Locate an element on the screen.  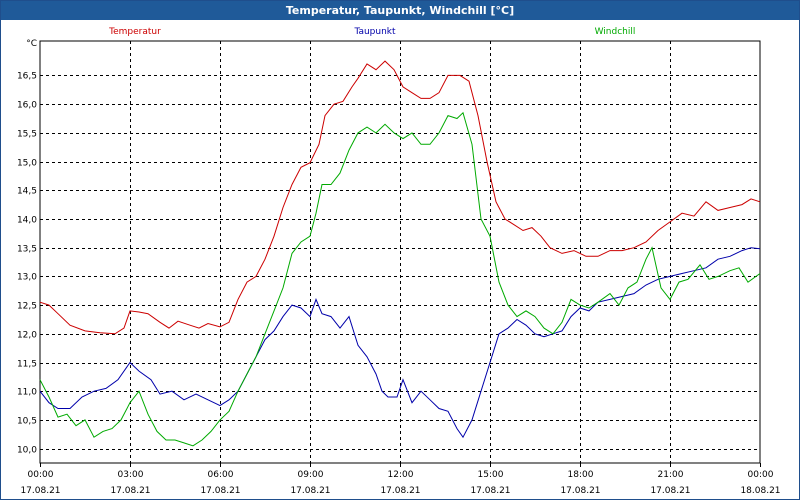
y-tick-label: 10,5 is located at coordinates (27, 422).